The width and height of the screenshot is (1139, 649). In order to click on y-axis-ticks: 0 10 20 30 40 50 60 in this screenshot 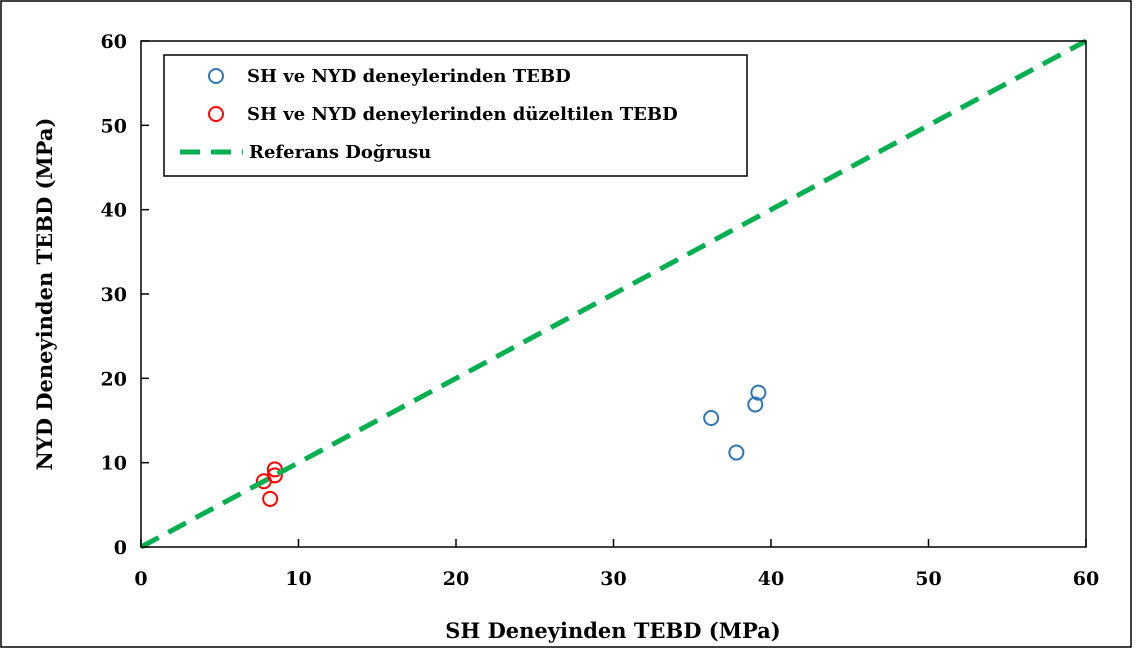, I will do `click(125, 295)`.